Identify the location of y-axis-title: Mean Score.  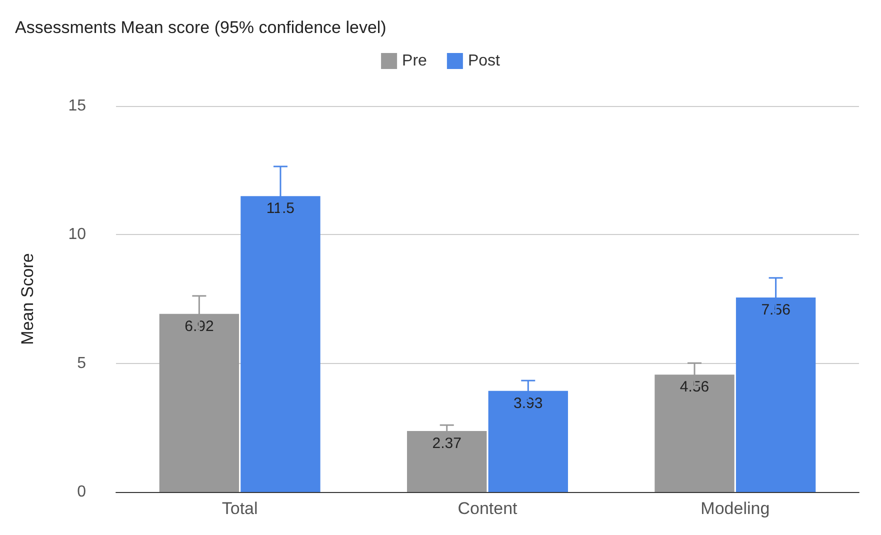
(27, 299).